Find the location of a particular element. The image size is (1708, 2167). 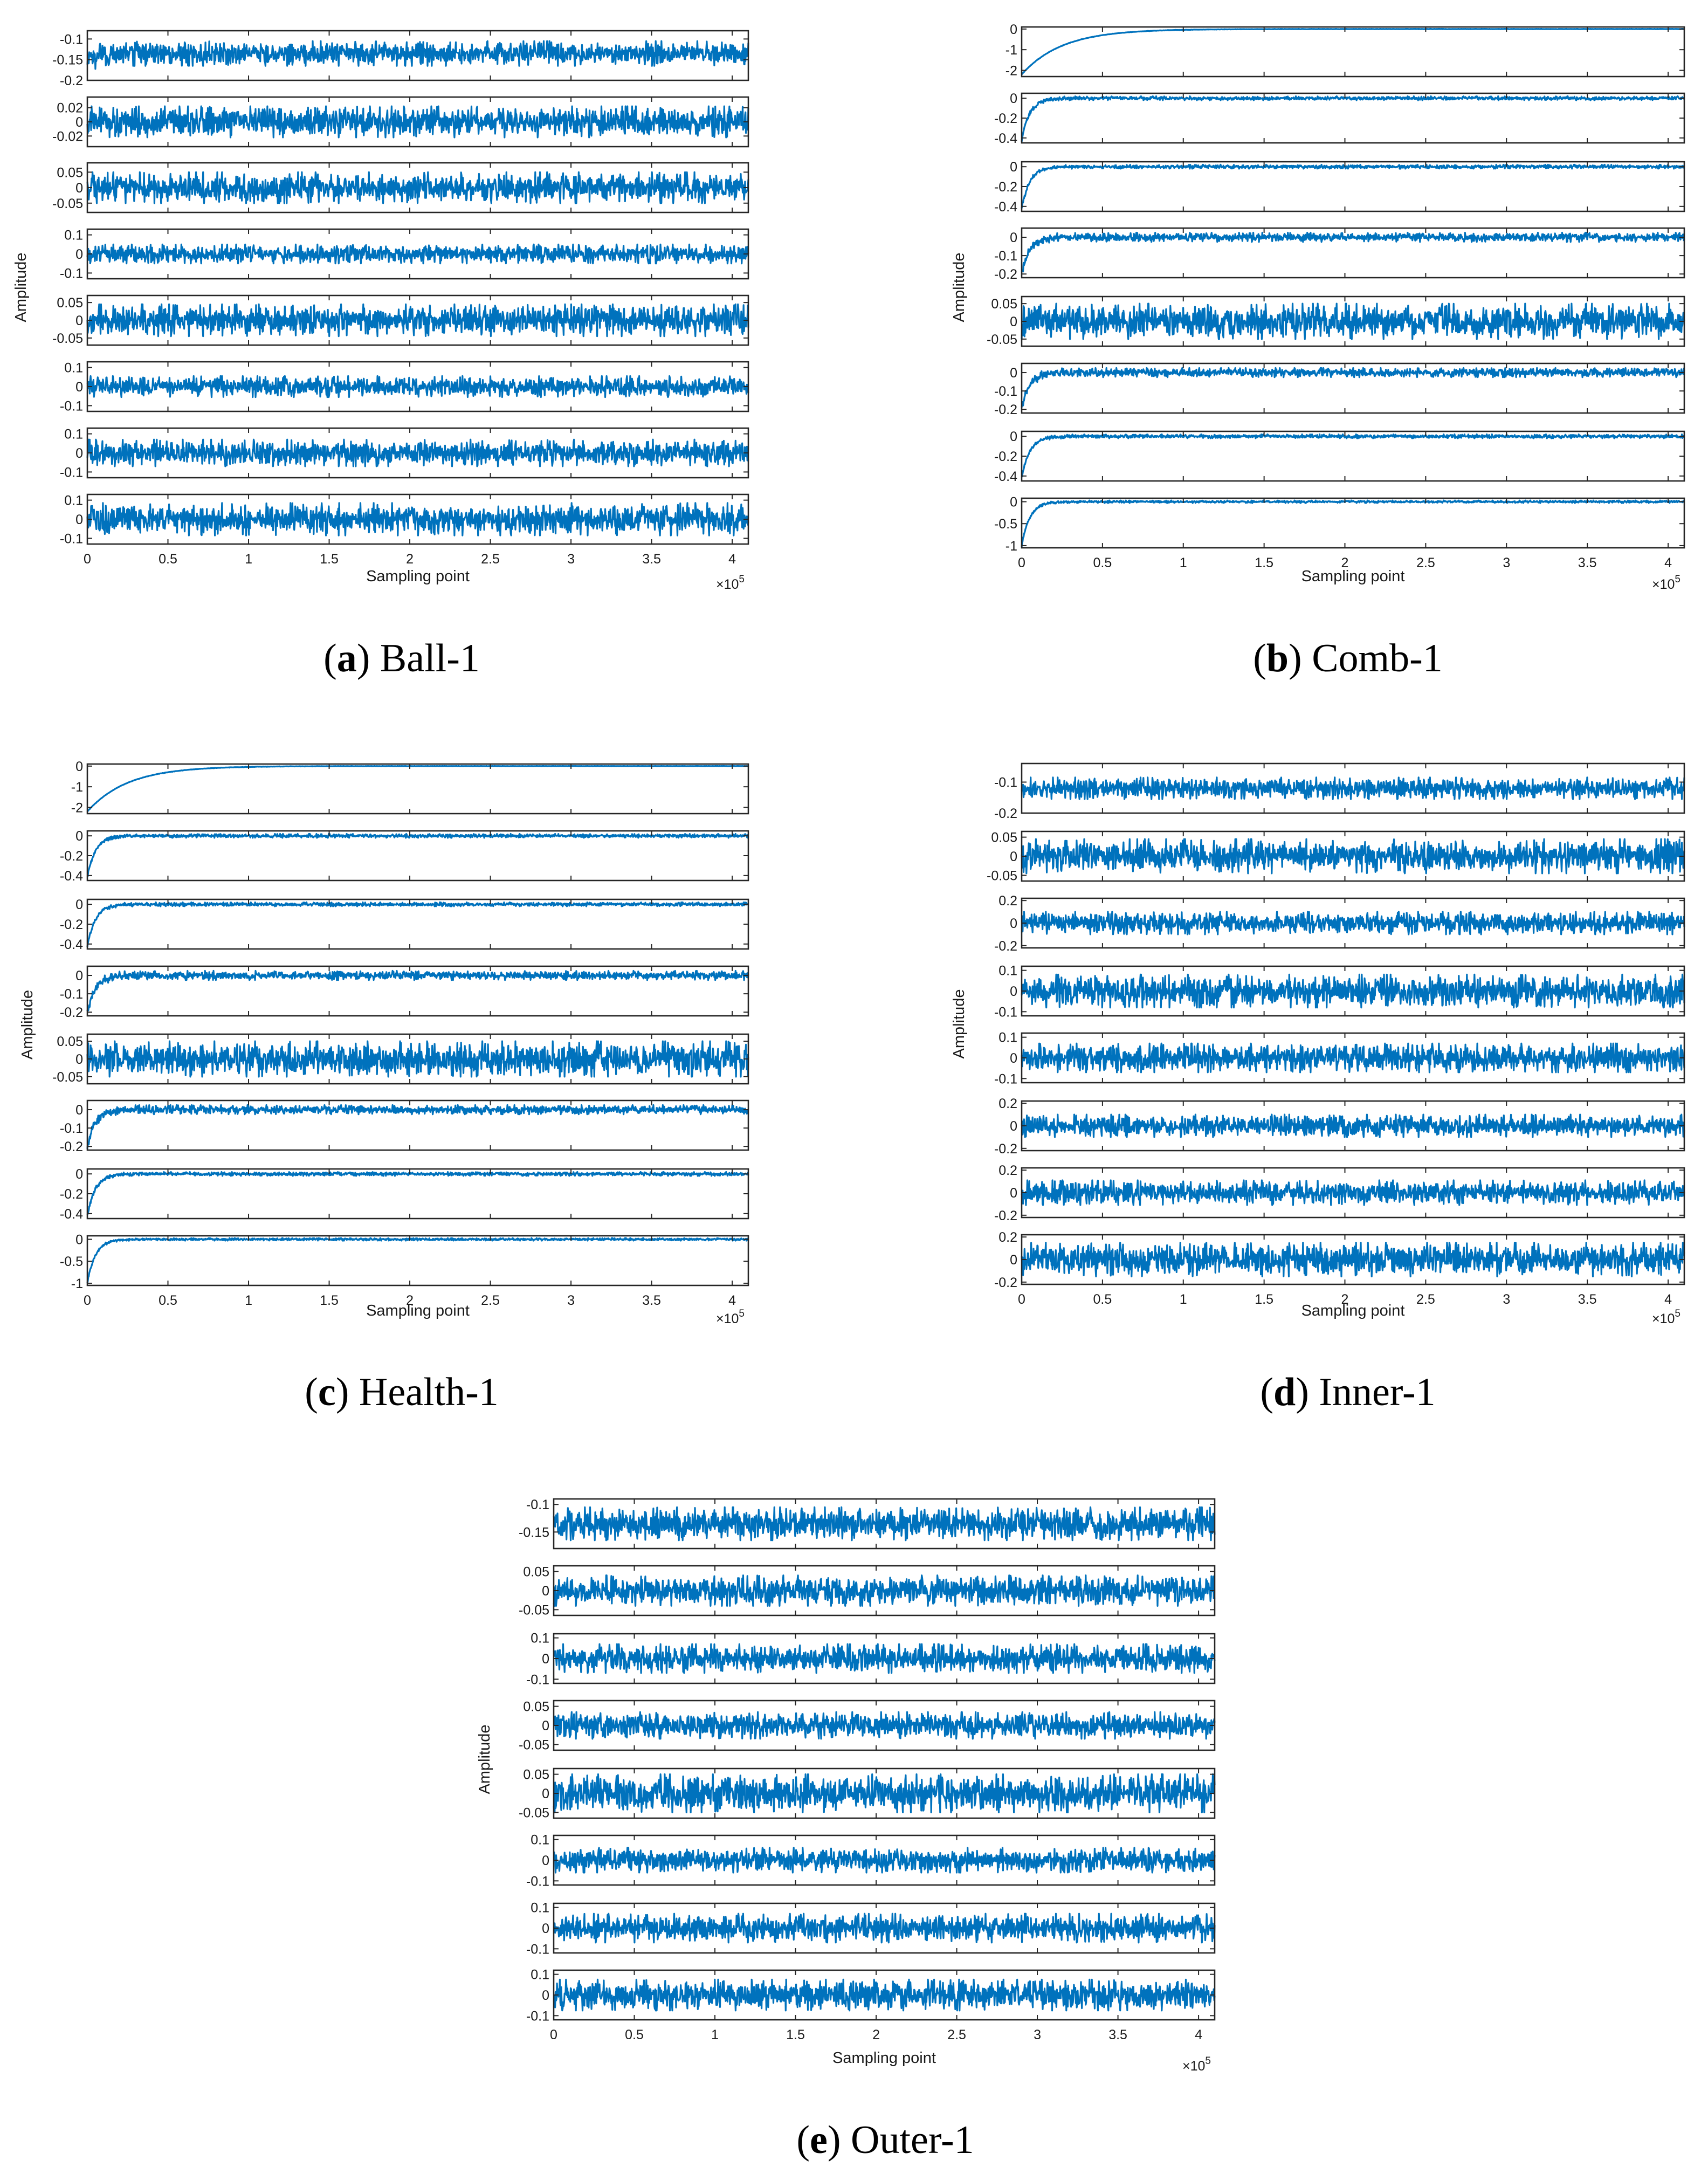

subplot-c-3: 0 -0.2 -0.4 is located at coordinates (405, 924).